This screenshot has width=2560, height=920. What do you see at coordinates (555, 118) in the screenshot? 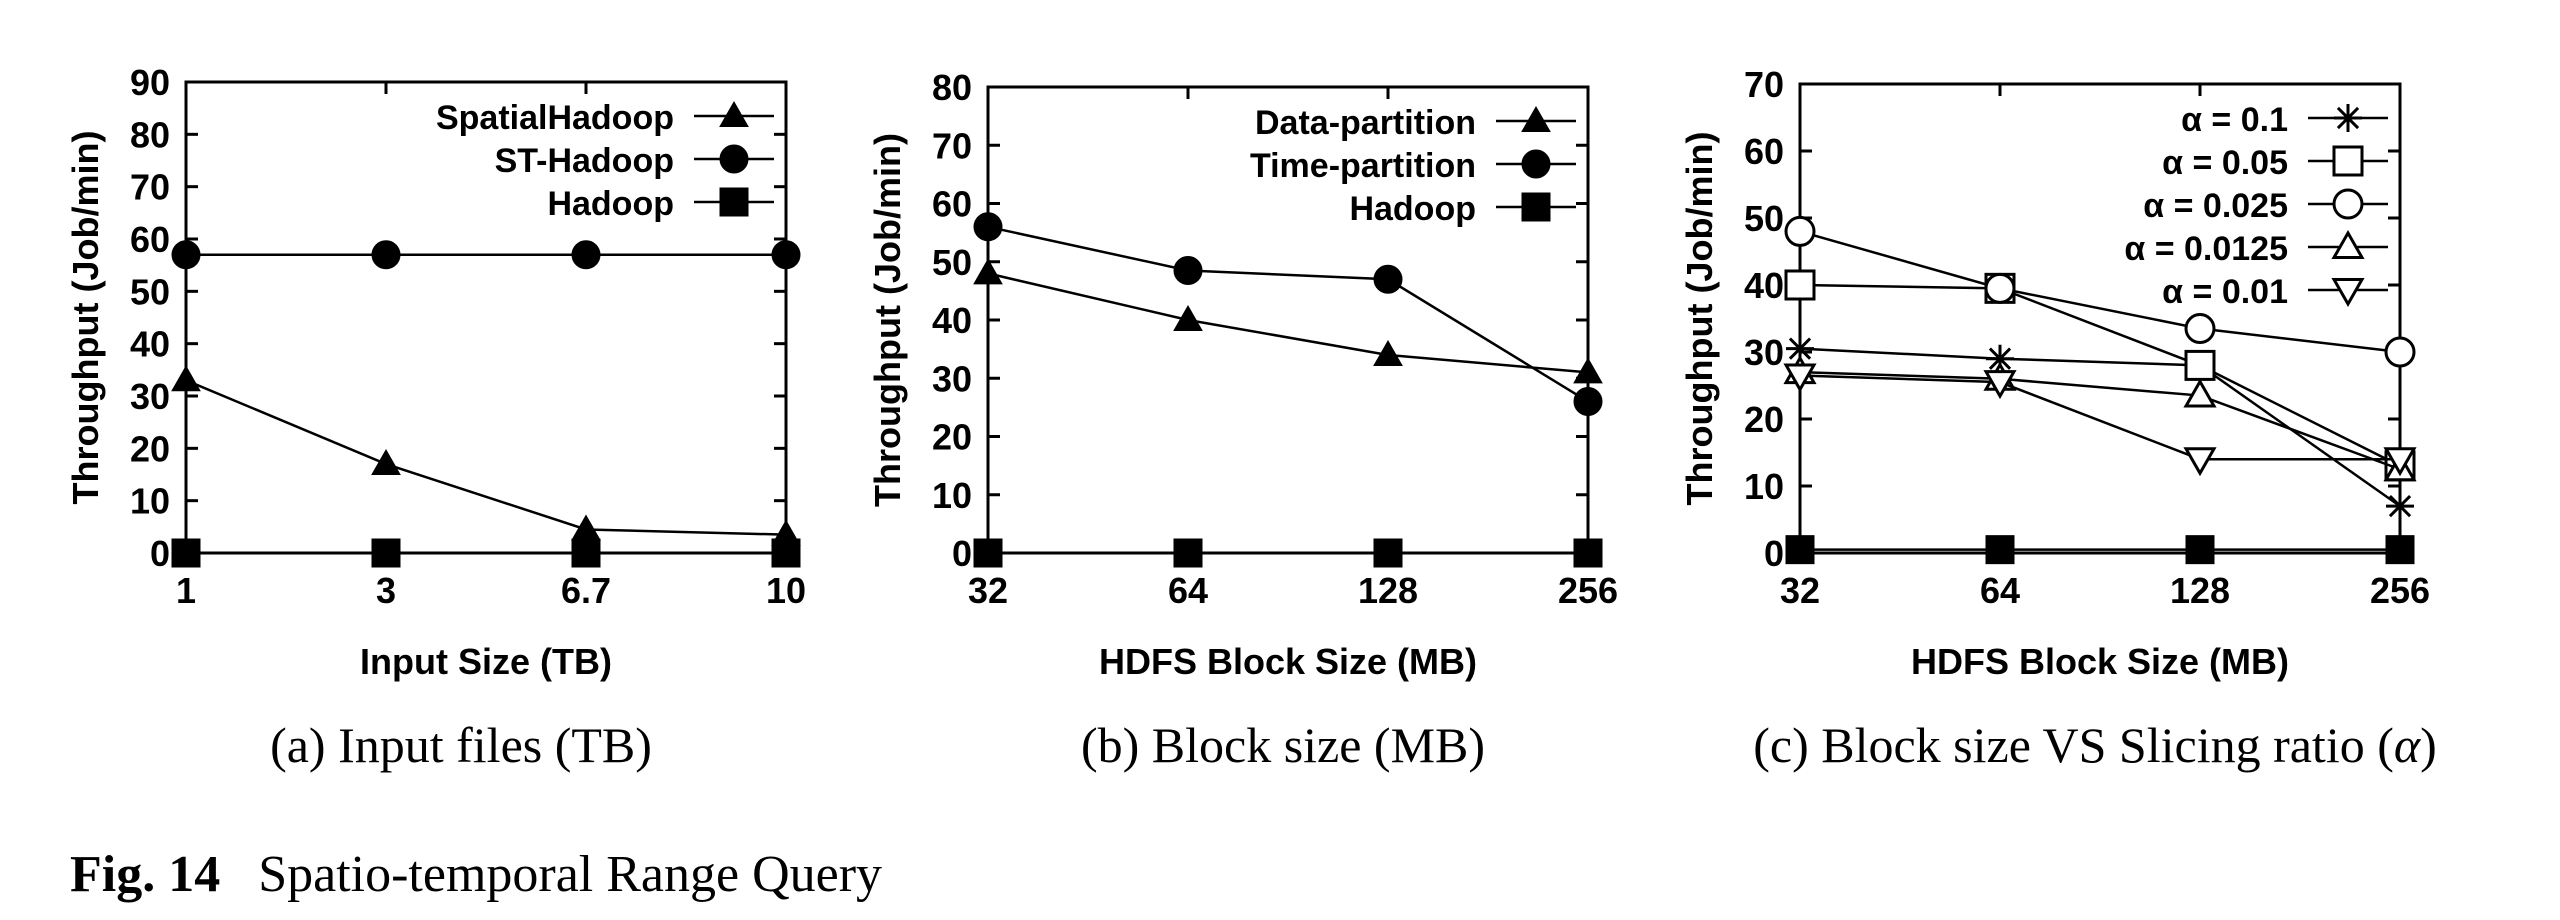
I see `legend-label: SpatialHadoop` at bounding box center [555, 118].